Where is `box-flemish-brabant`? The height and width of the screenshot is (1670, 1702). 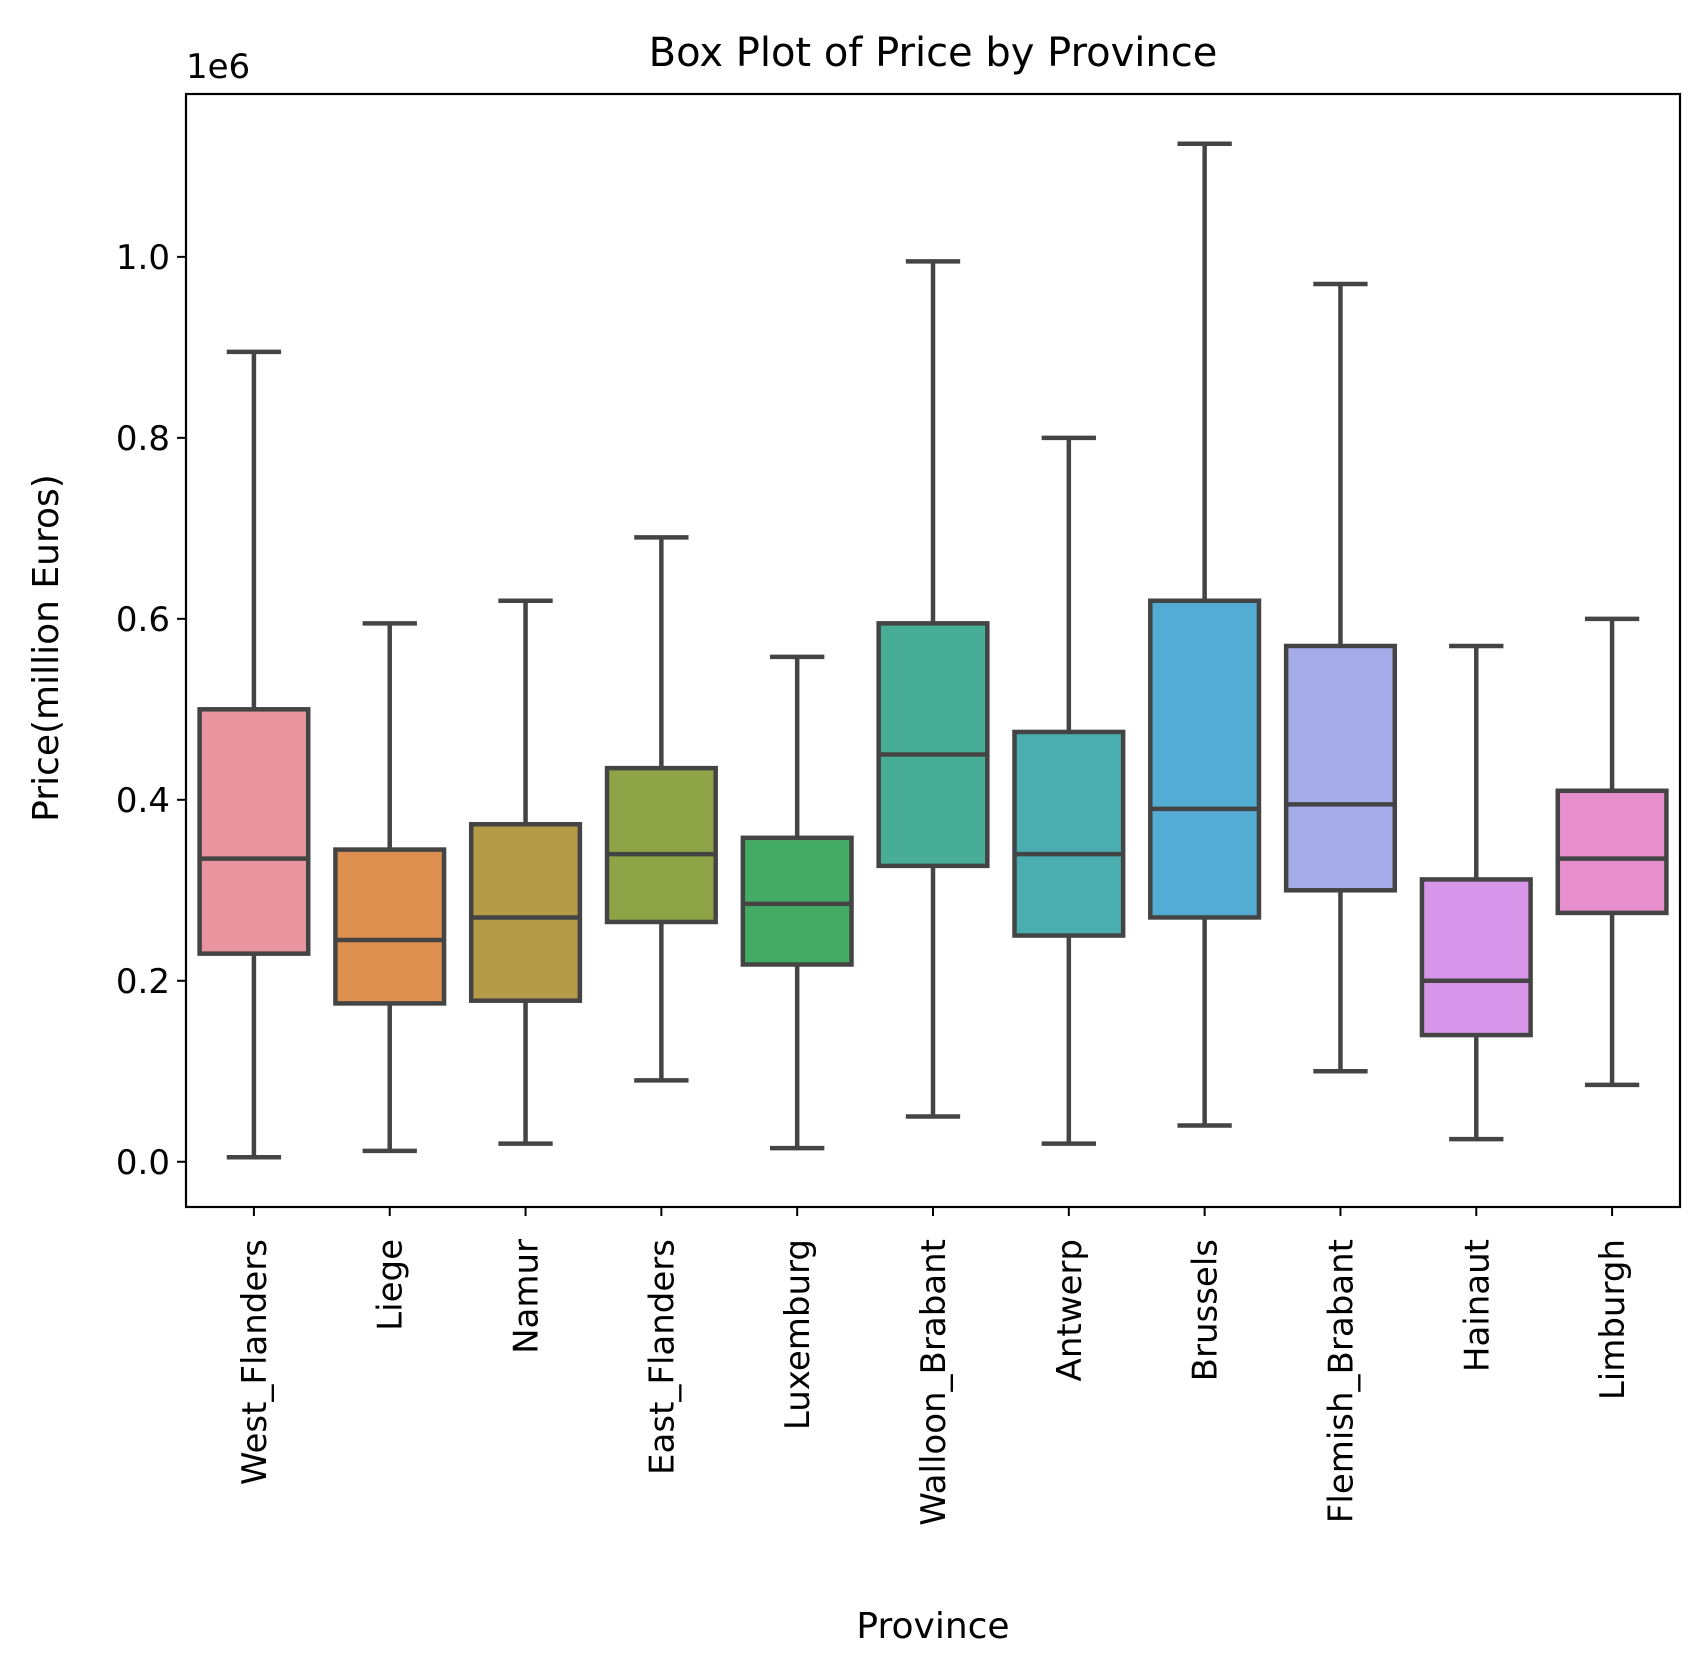 box-flemish-brabant is located at coordinates (1340, 768).